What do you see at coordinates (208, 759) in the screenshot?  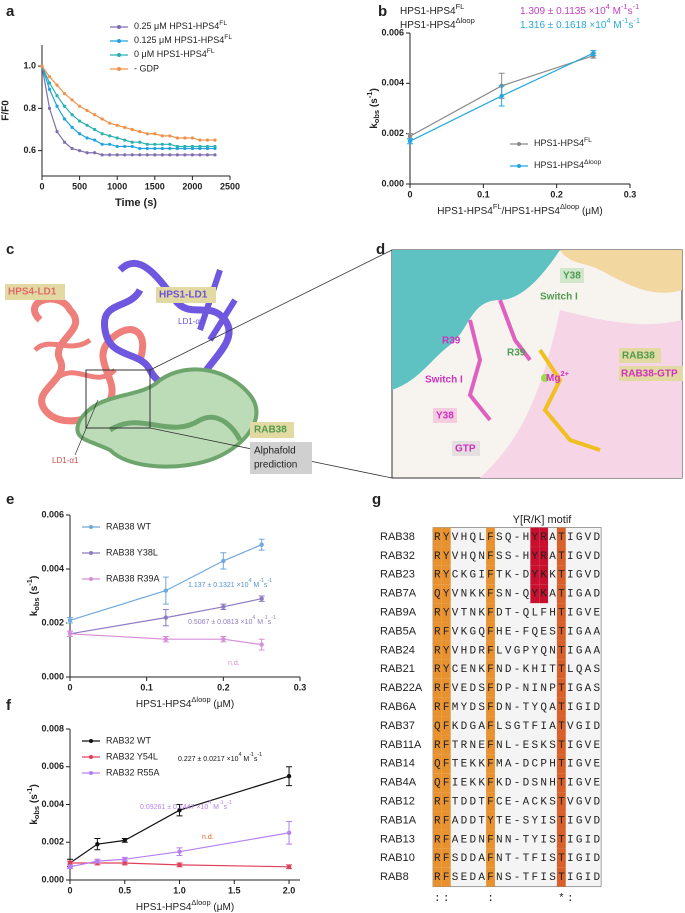 I see `text-part: 0.227 ± 0.0217 ×10` at bounding box center [208, 759].